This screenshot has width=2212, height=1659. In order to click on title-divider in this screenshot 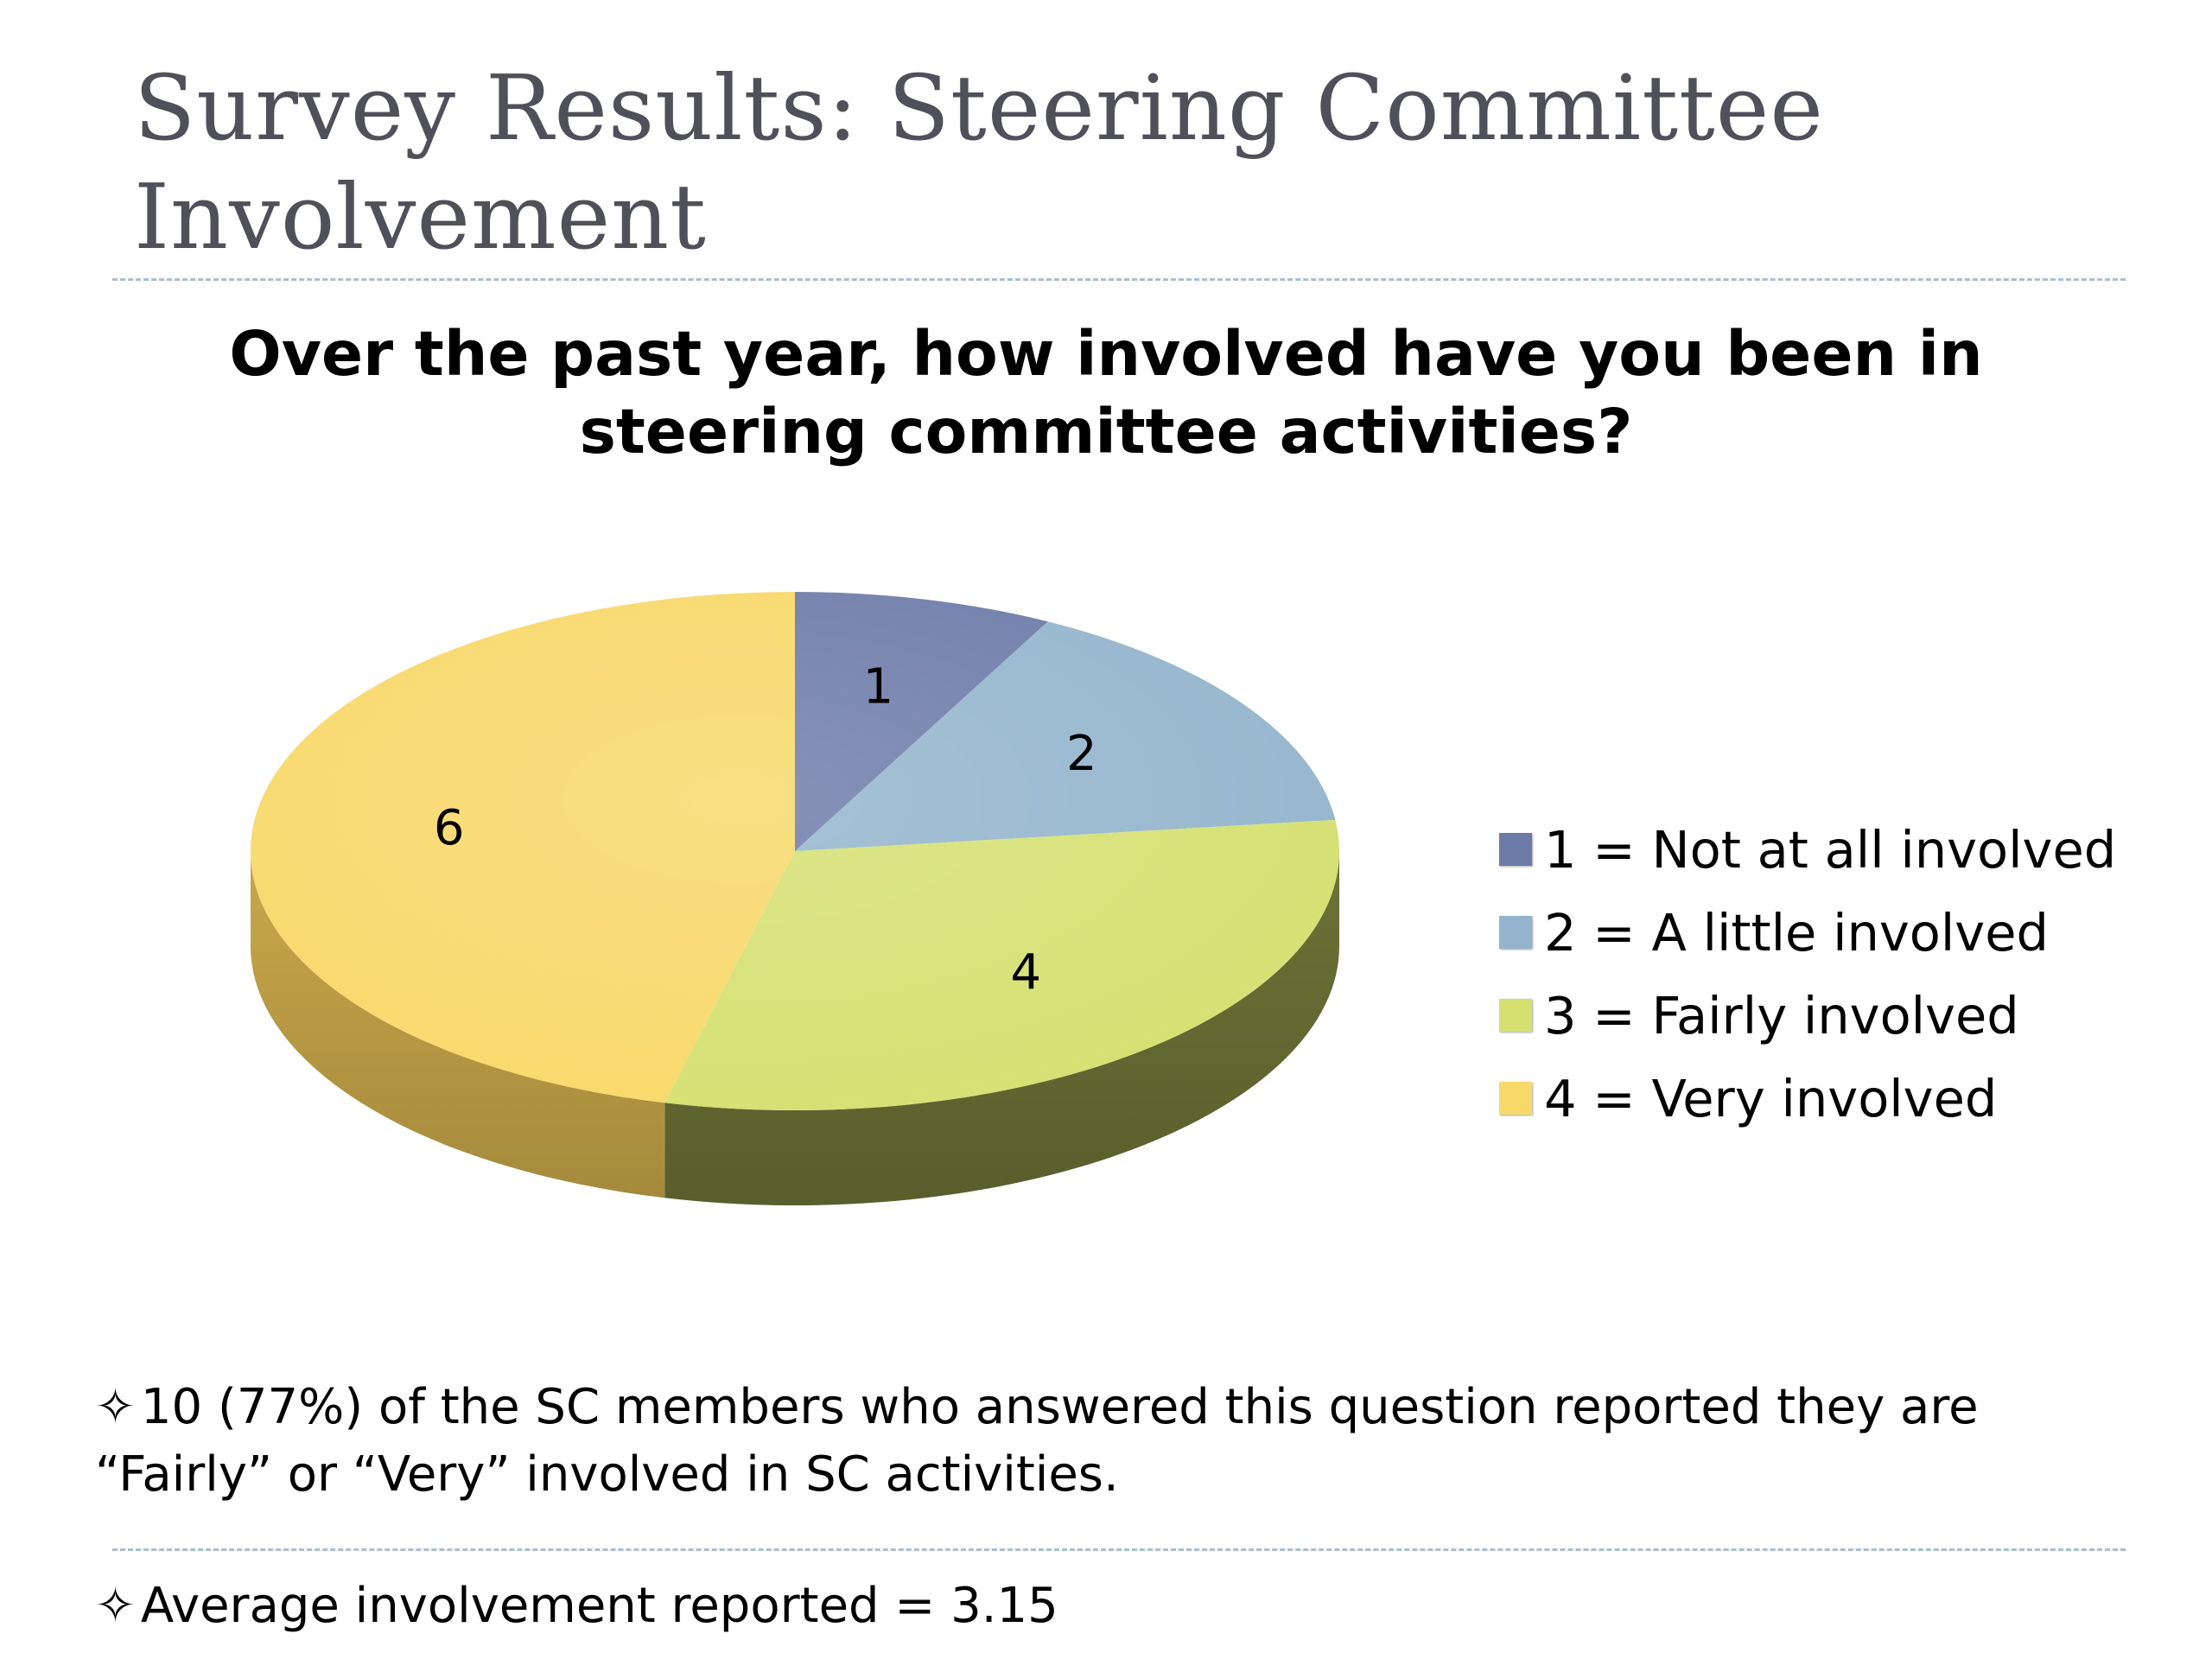, I will do `click(1119, 279)`.